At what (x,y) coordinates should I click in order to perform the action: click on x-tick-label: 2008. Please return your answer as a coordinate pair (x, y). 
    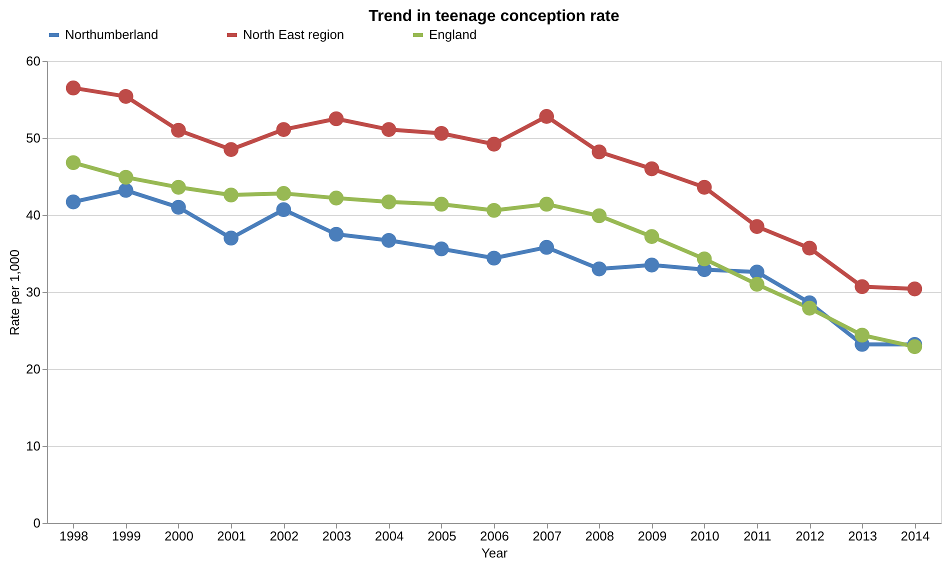
    Looking at the image, I should click on (599, 536).